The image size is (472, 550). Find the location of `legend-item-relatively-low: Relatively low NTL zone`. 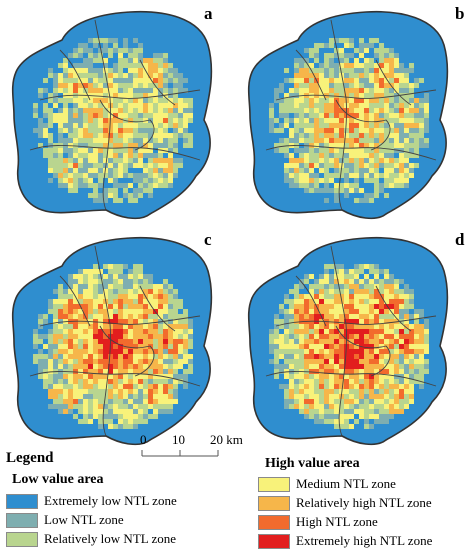

legend-item-relatively-low: Relatively low NTL zone is located at coordinates (91, 539).